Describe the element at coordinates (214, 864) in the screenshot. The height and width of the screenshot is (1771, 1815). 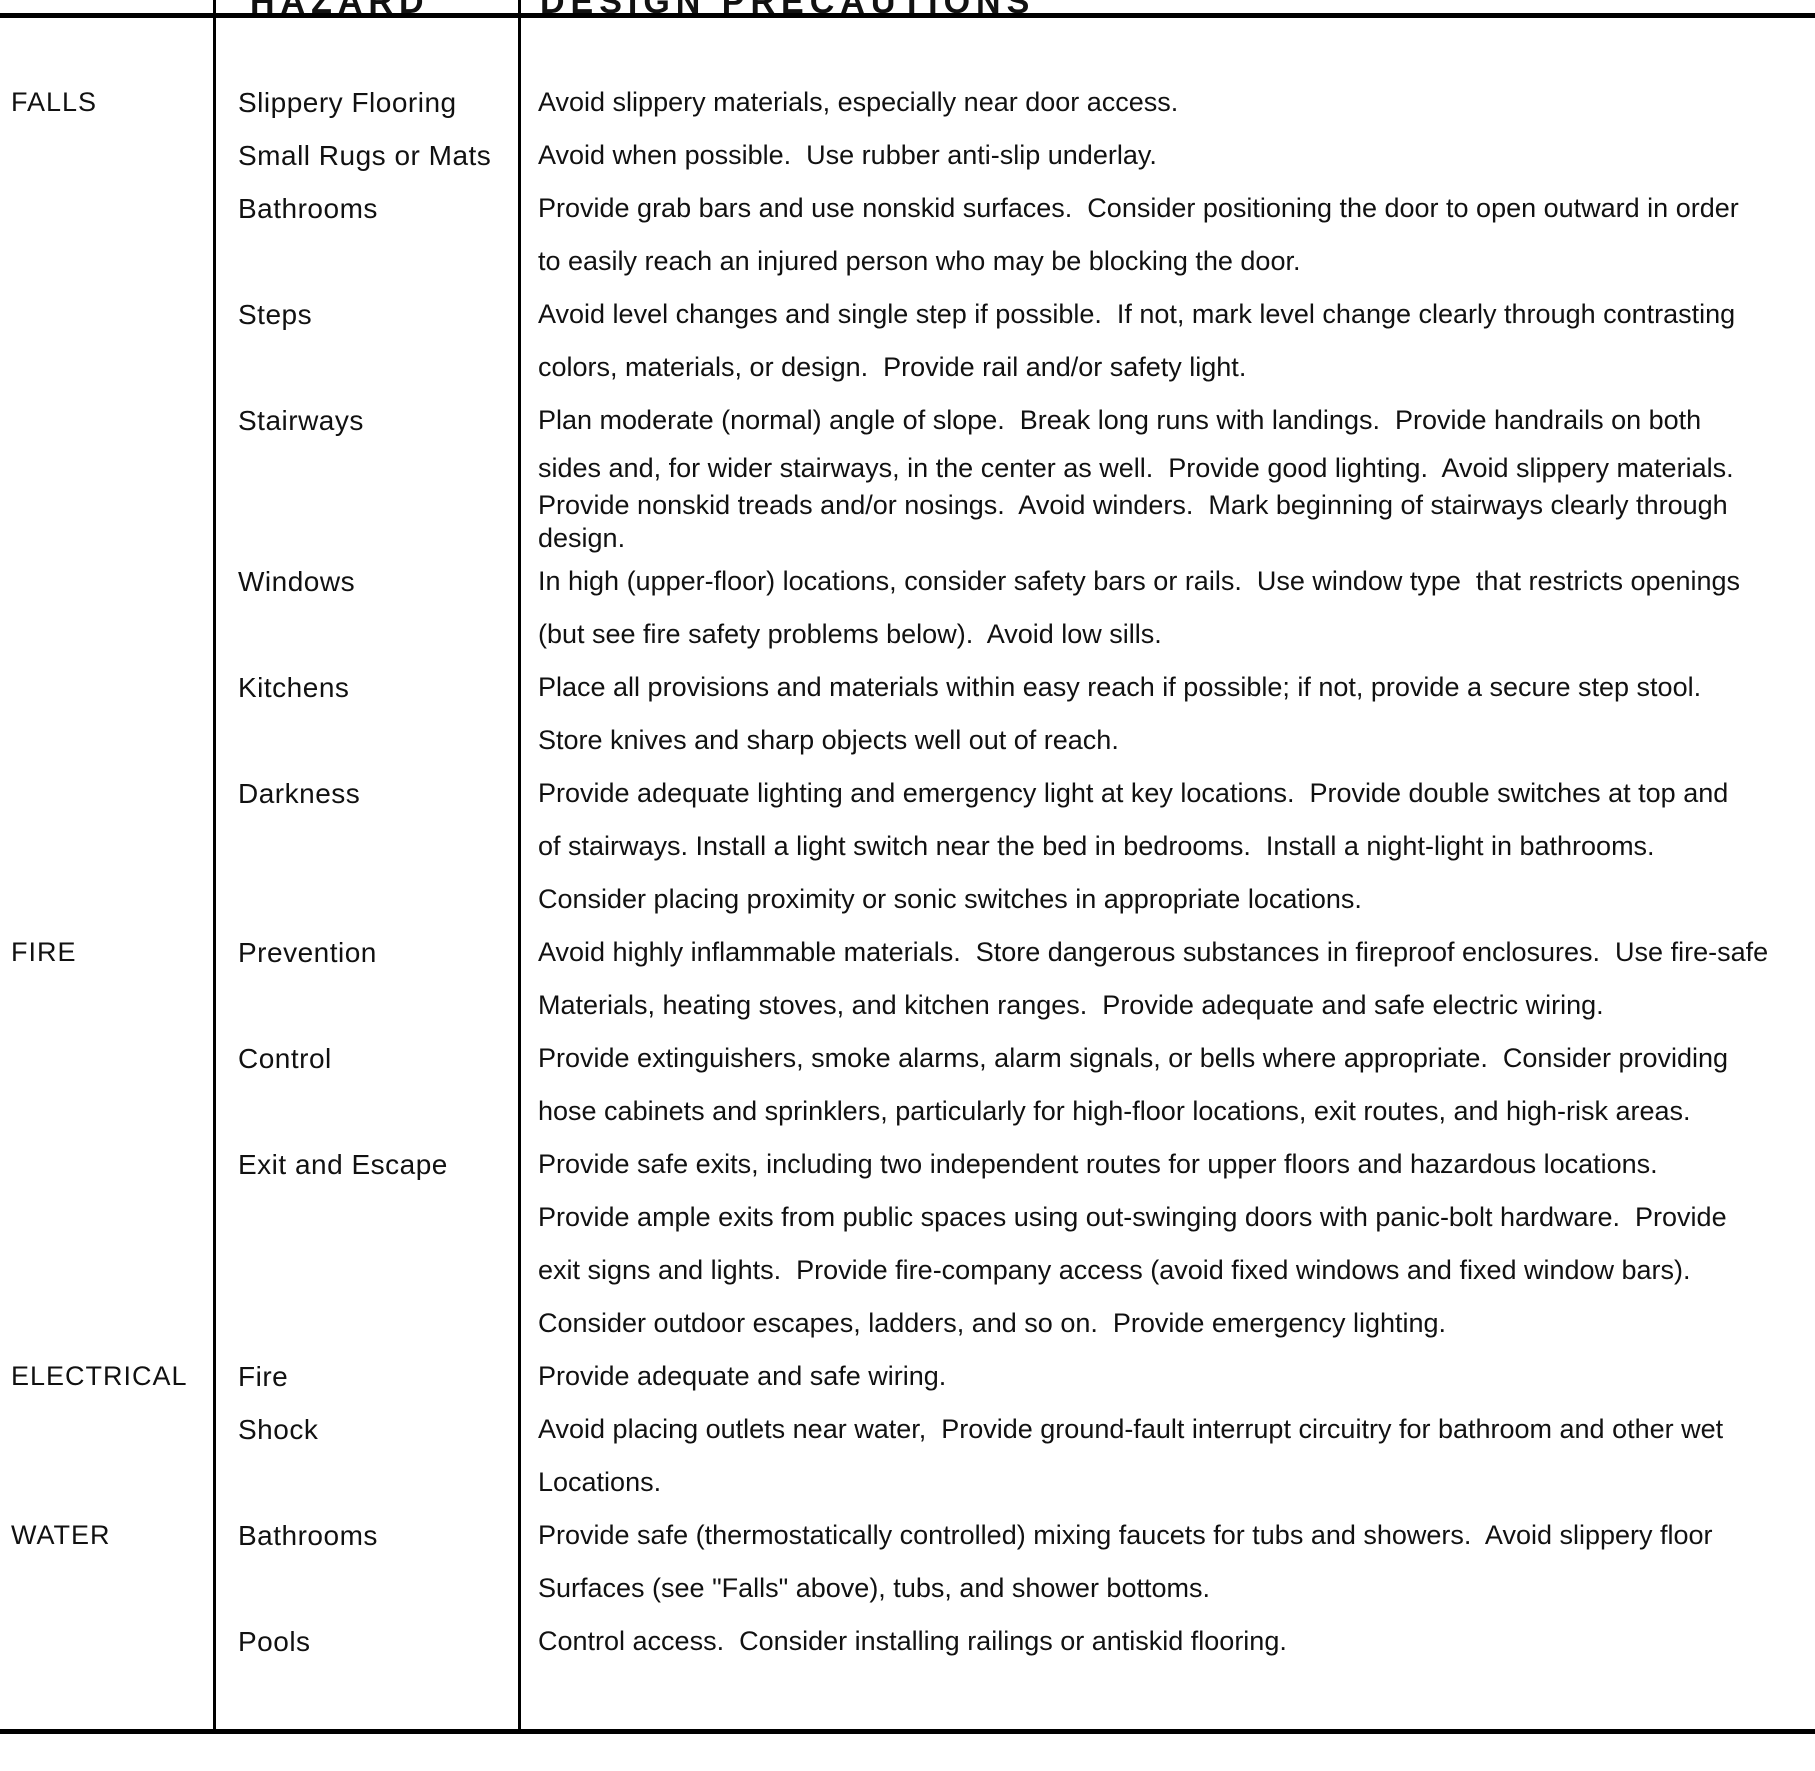
I see `column-divider-category-hazard` at that location.